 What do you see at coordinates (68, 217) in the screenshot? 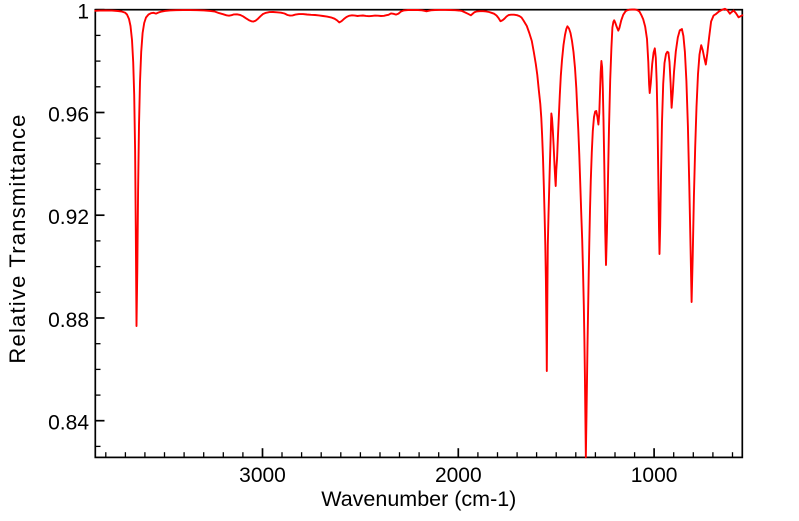
I see `svg-text: 0.92` at bounding box center [68, 217].